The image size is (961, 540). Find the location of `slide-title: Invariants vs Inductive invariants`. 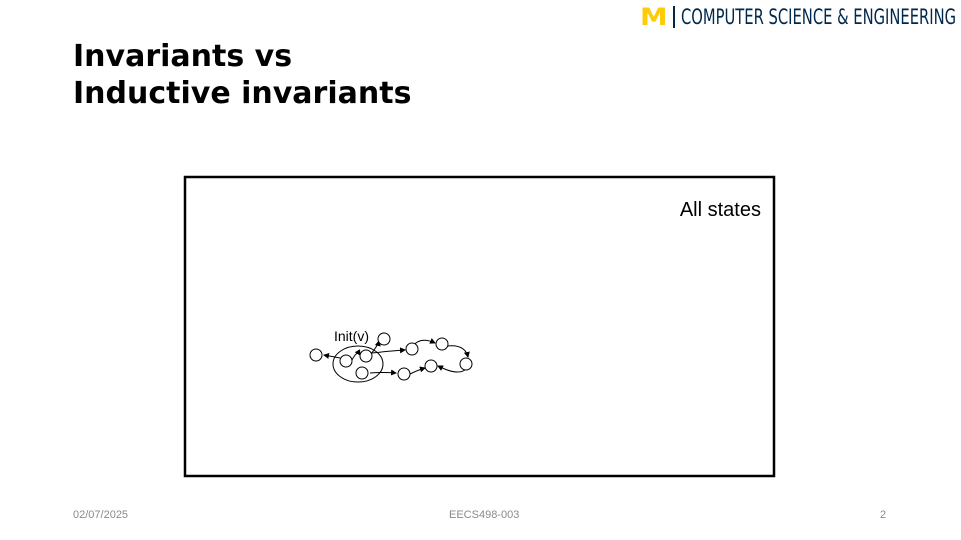

slide-title: Invariants vs Inductive invariants is located at coordinates (242, 75).